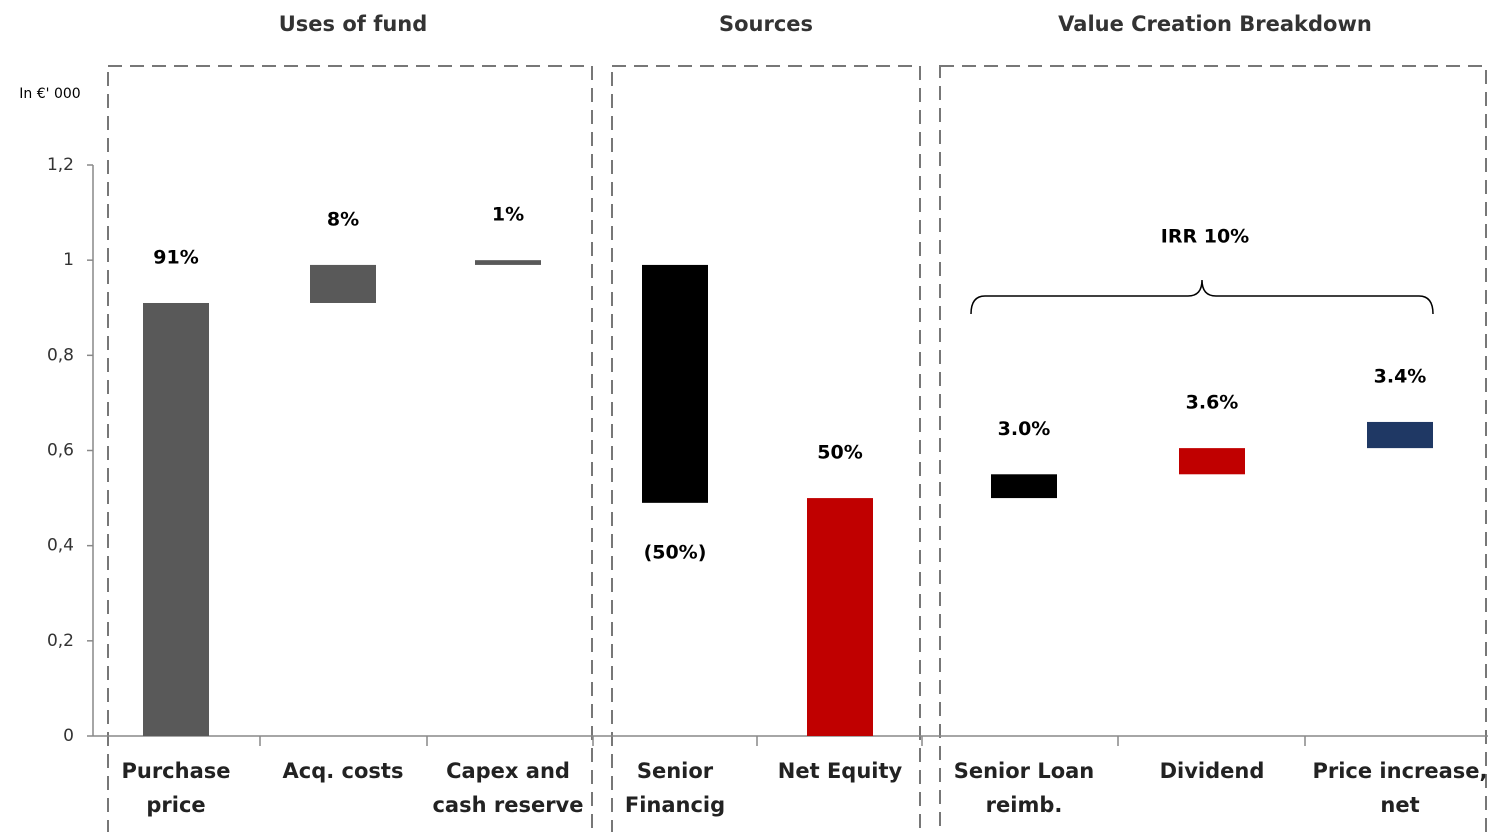  What do you see at coordinates (68, 260) in the screenshot?
I see `y-tick-label: 1` at bounding box center [68, 260].